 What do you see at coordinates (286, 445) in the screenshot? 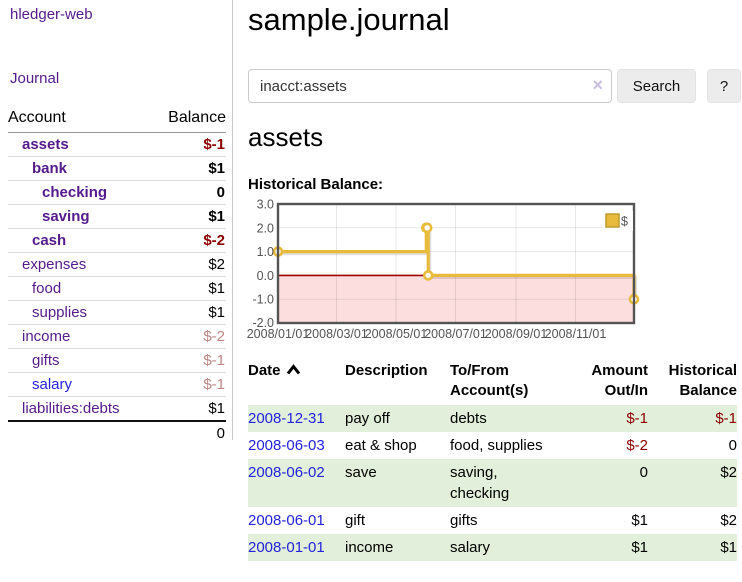
I see `transaction-date-link: 2008-06-03` at bounding box center [286, 445].